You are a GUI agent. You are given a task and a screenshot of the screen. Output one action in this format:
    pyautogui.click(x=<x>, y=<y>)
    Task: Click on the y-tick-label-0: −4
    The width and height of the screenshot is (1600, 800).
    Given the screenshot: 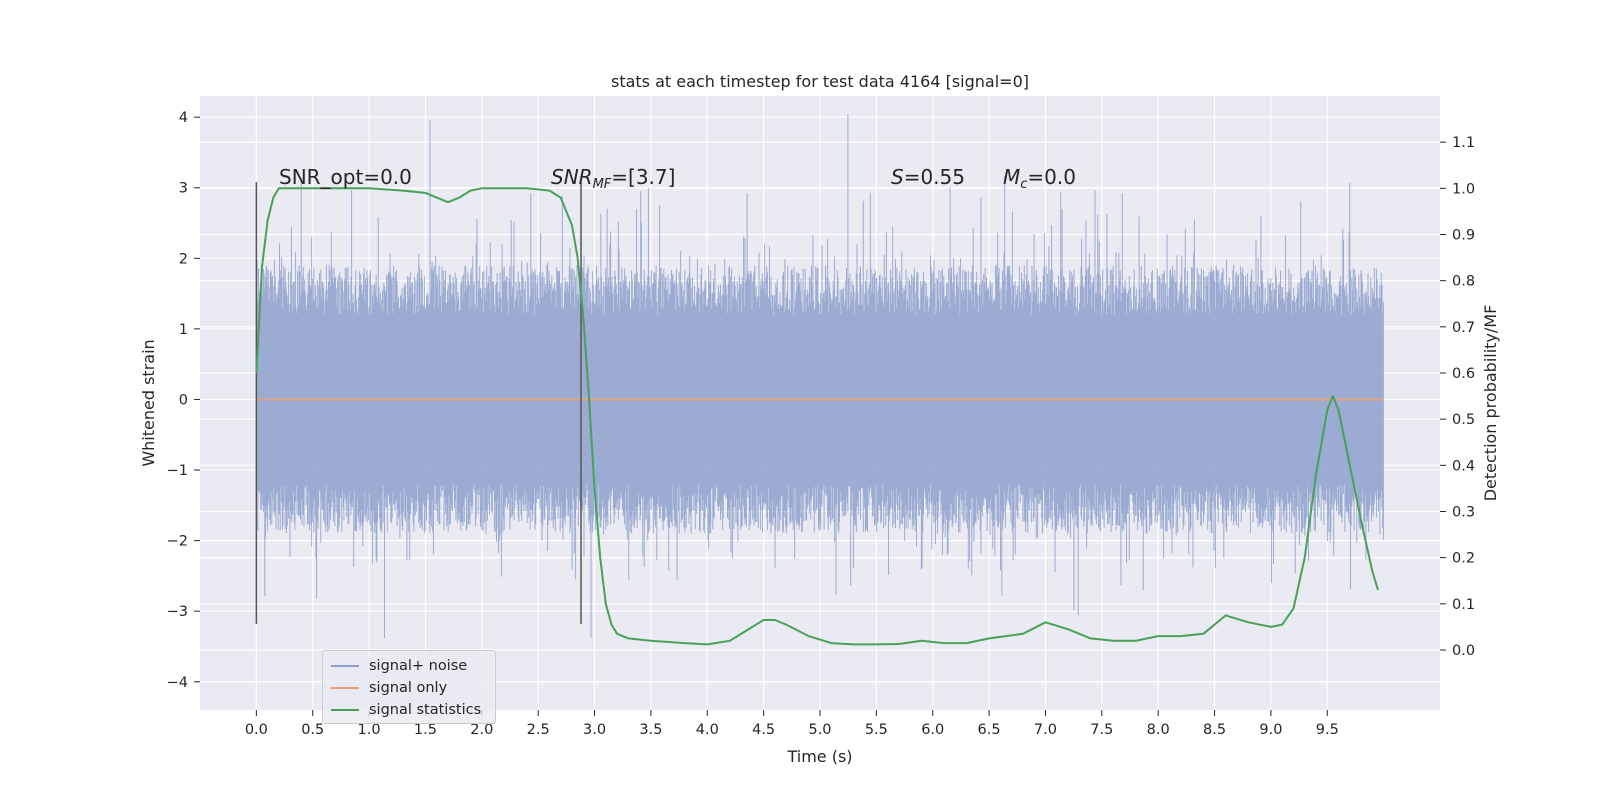 What is the action you would take?
    pyautogui.click(x=177, y=683)
    